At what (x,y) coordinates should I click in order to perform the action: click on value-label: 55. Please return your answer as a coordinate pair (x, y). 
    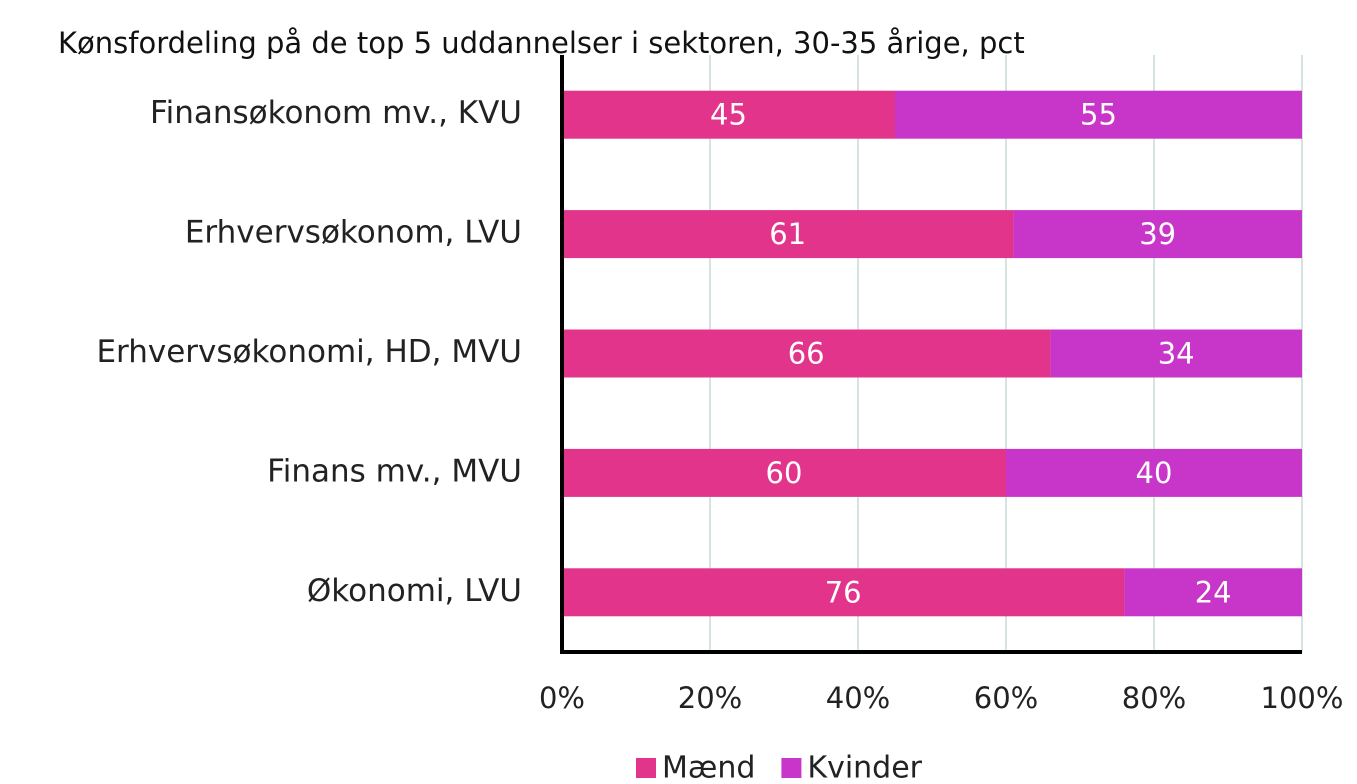
    Looking at the image, I should click on (1098, 115).